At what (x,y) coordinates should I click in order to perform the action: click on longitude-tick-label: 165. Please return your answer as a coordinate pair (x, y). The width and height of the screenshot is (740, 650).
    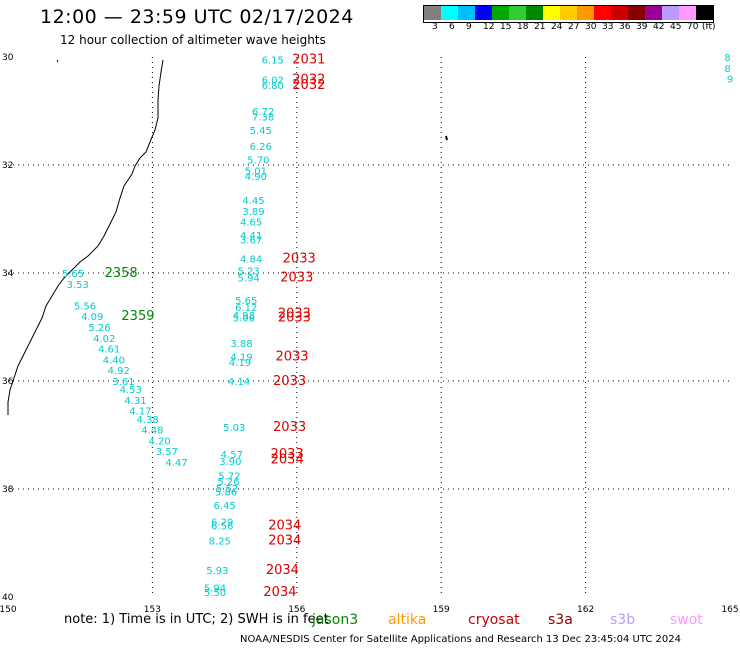
    Looking at the image, I should click on (729, 610).